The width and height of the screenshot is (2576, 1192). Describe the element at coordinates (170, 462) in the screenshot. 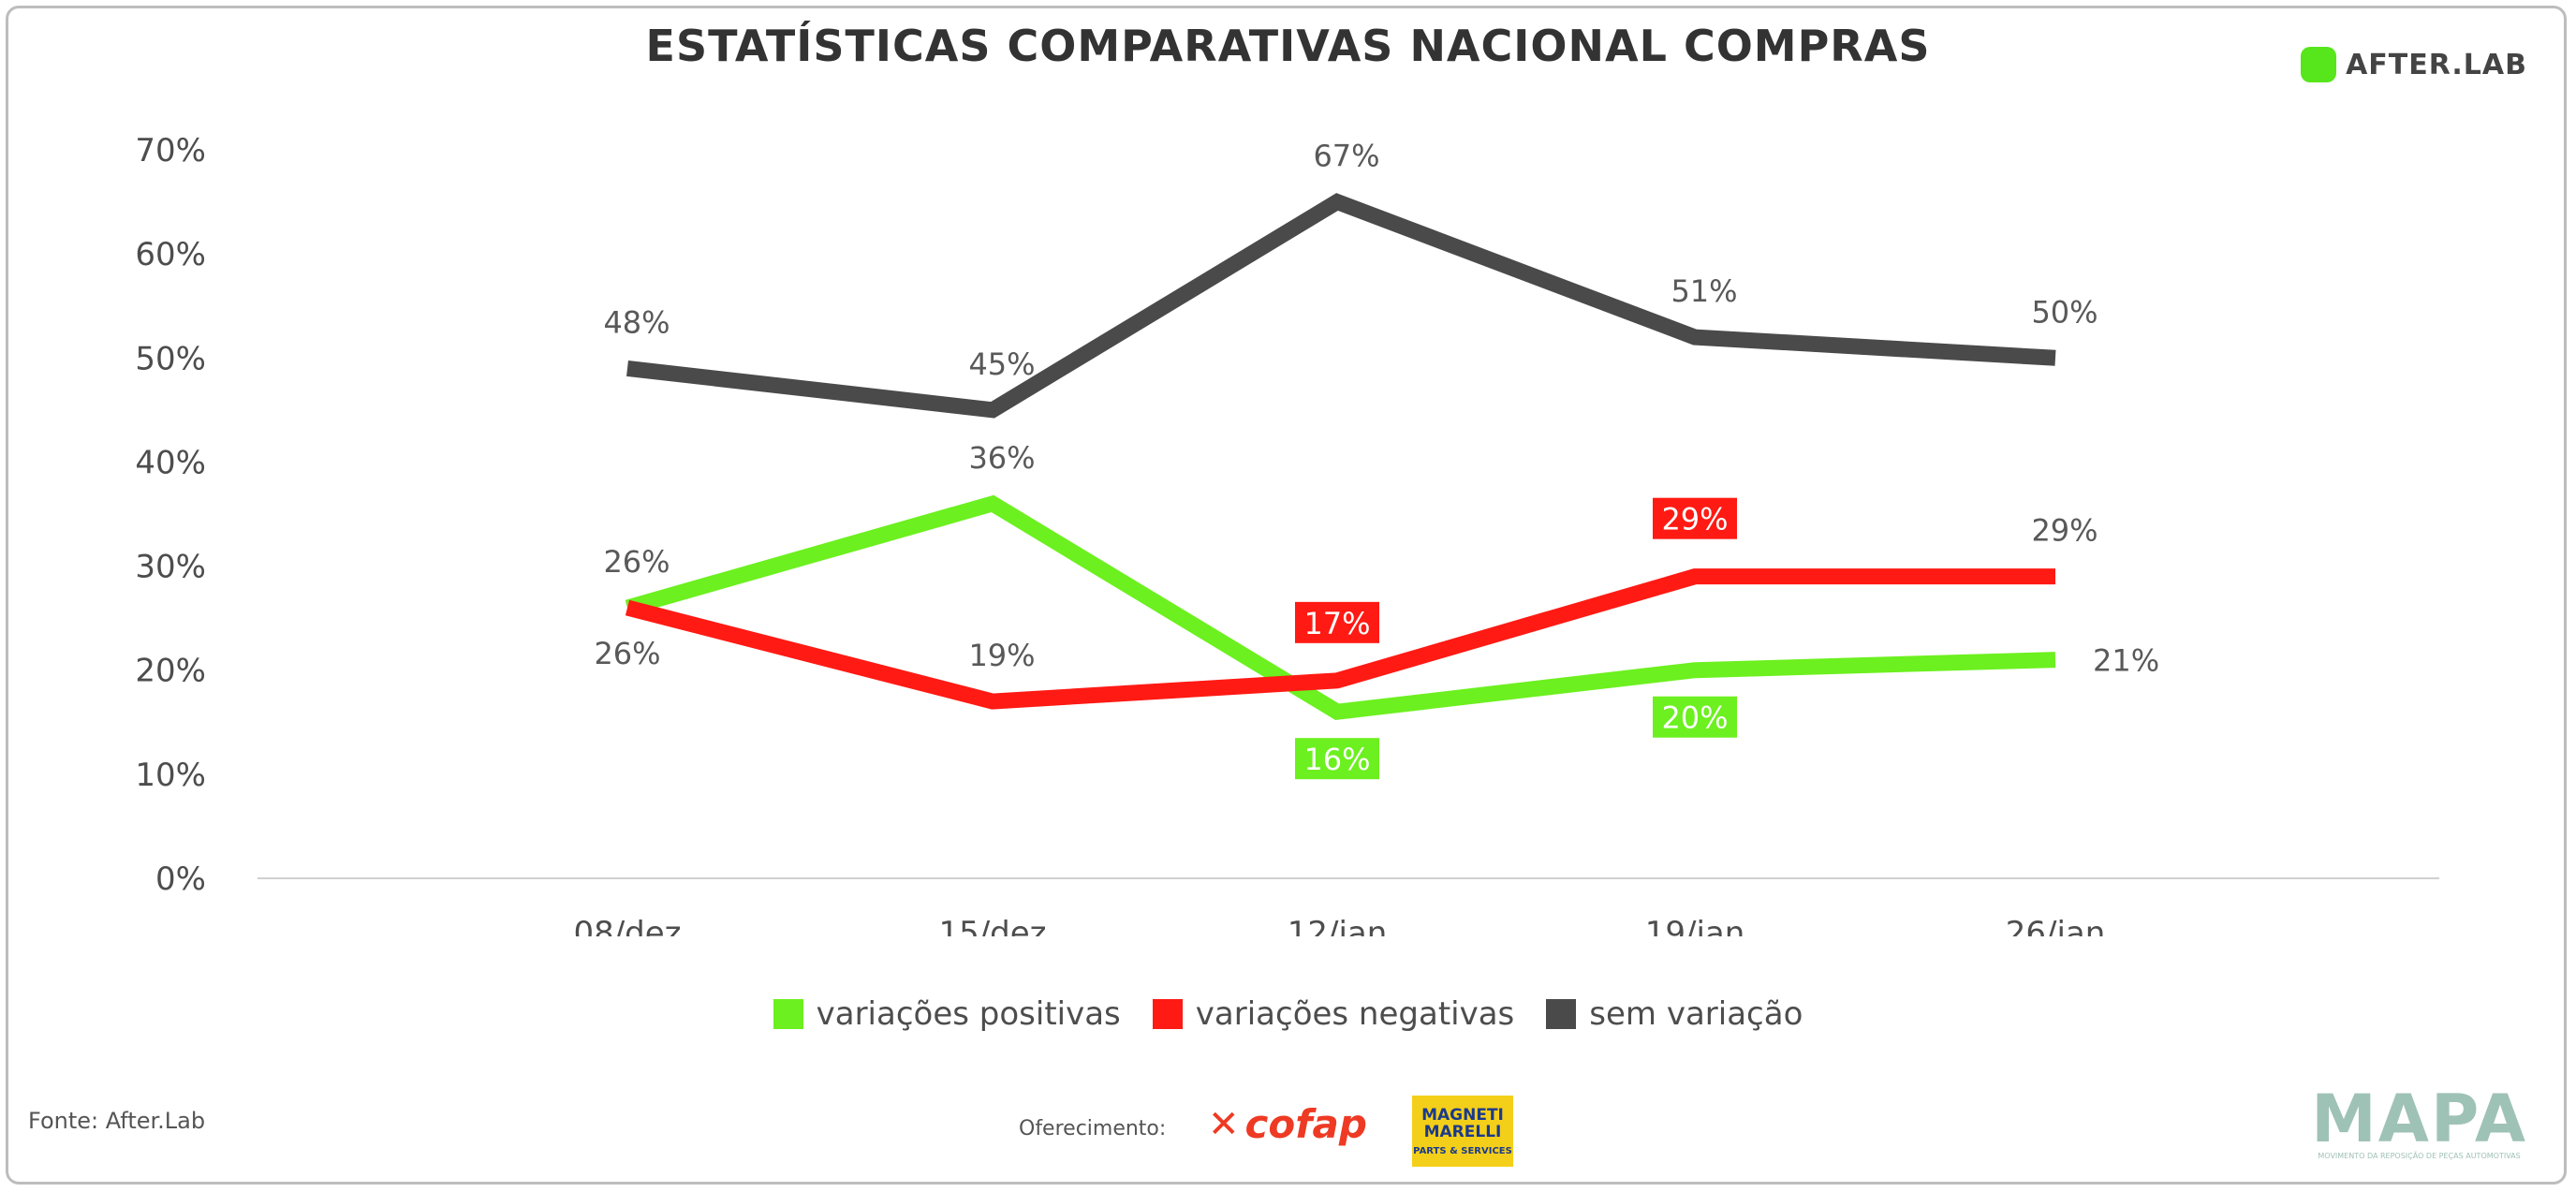

I see `y-tick-label: 40%` at that location.